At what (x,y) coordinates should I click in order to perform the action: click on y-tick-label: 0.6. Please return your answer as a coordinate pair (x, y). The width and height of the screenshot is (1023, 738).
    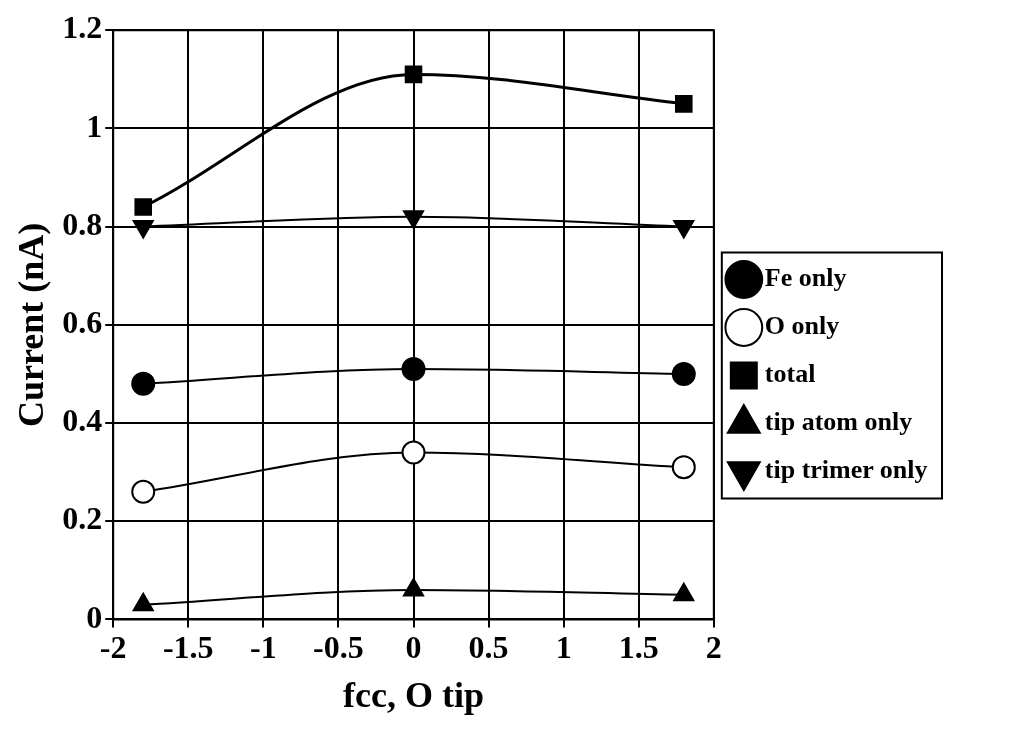
    Looking at the image, I should click on (82, 322).